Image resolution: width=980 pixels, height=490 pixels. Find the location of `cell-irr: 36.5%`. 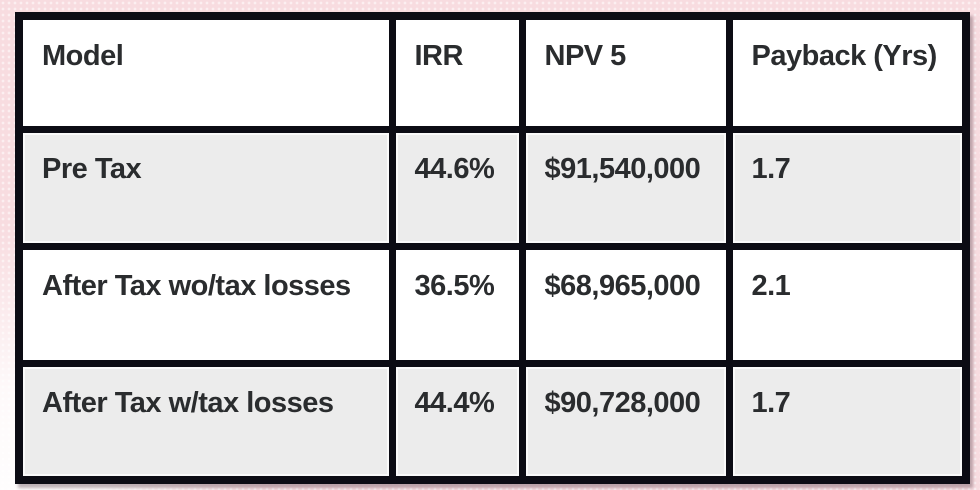

cell-irr: 36.5% is located at coordinates (457, 304).